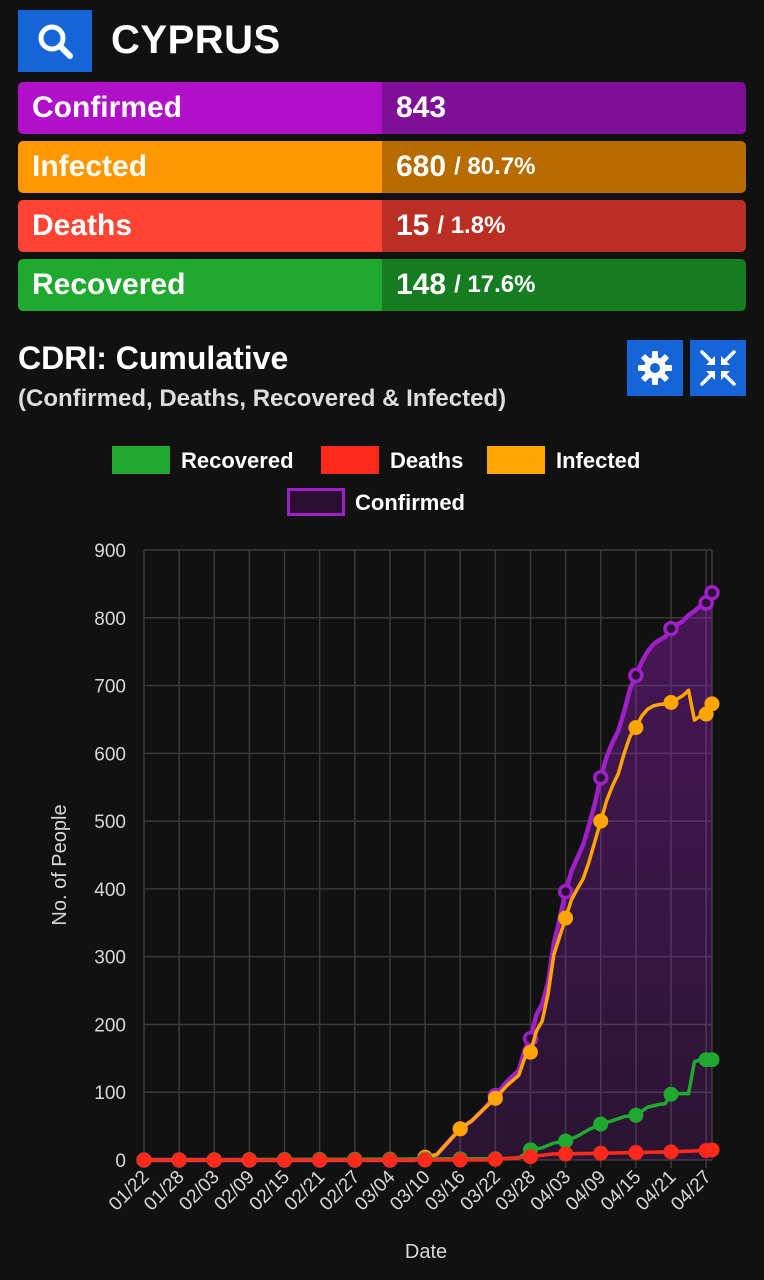  Describe the element at coordinates (270, 1191) in the screenshot. I see `x-tick-label: 02/15` at that location.